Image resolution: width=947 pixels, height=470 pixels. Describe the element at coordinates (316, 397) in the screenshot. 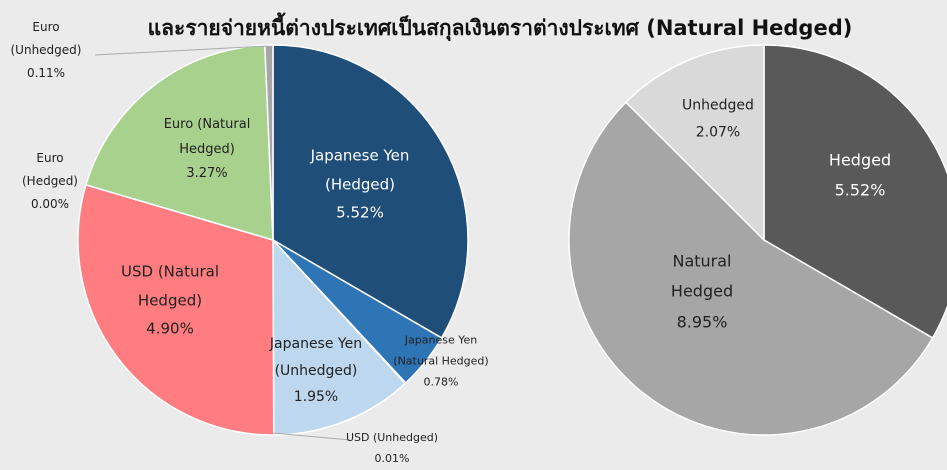

I see `label-value: 1.95%` at that location.